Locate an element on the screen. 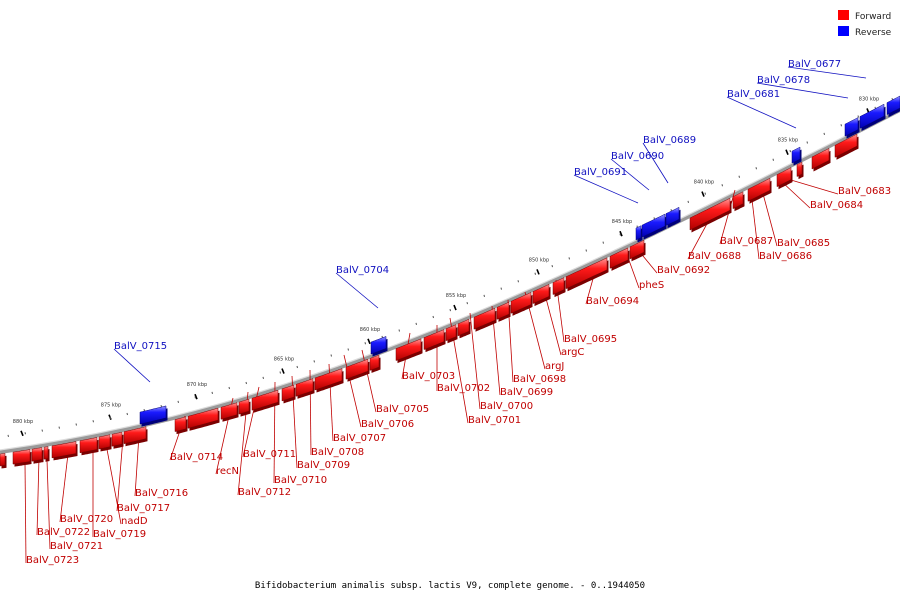 The width and height of the screenshot is (900, 600). gene-label: BalV_0683 is located at coordinates (864, 191).